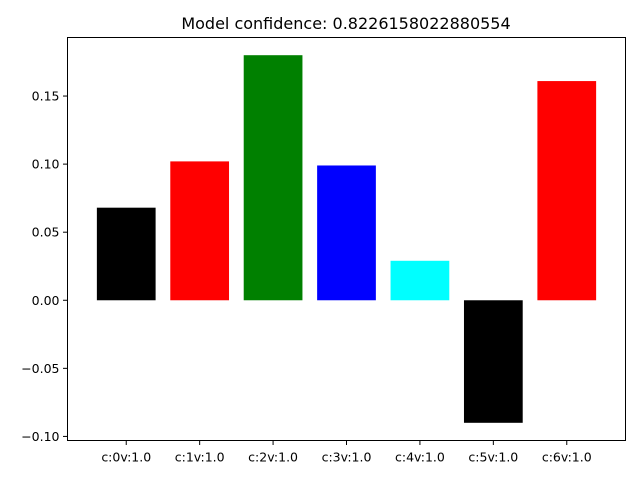  I want to click on x-tick-label: c:1v:1.0, so click(200, 457).